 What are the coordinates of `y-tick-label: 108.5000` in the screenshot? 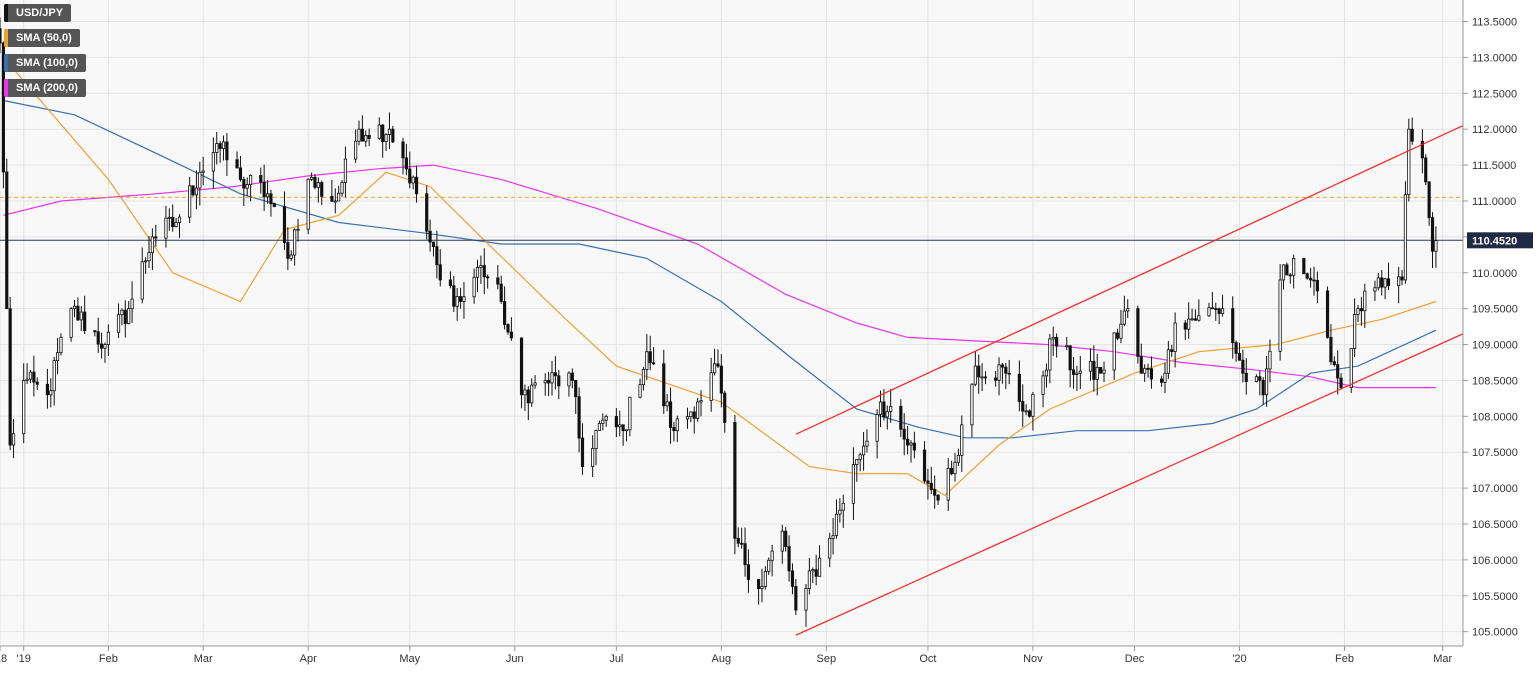 It's located at (1495, 381).